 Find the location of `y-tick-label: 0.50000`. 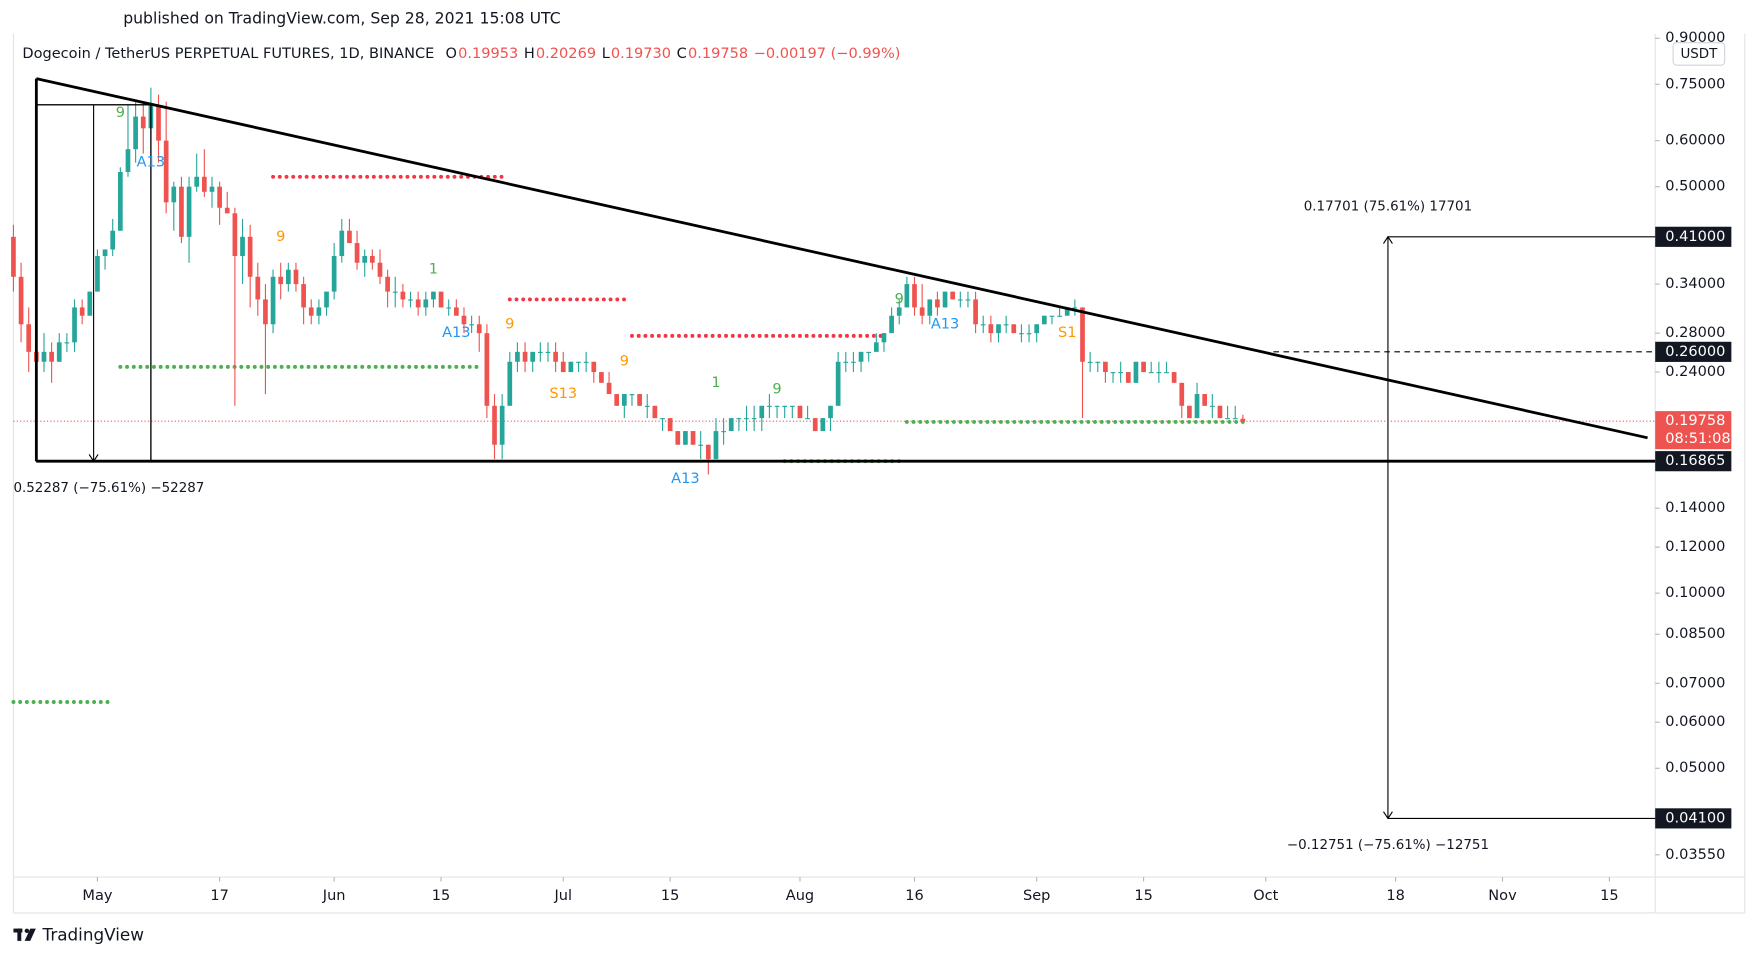

y-tick-label: 0.50000 is located at coordinates (1695, 186).